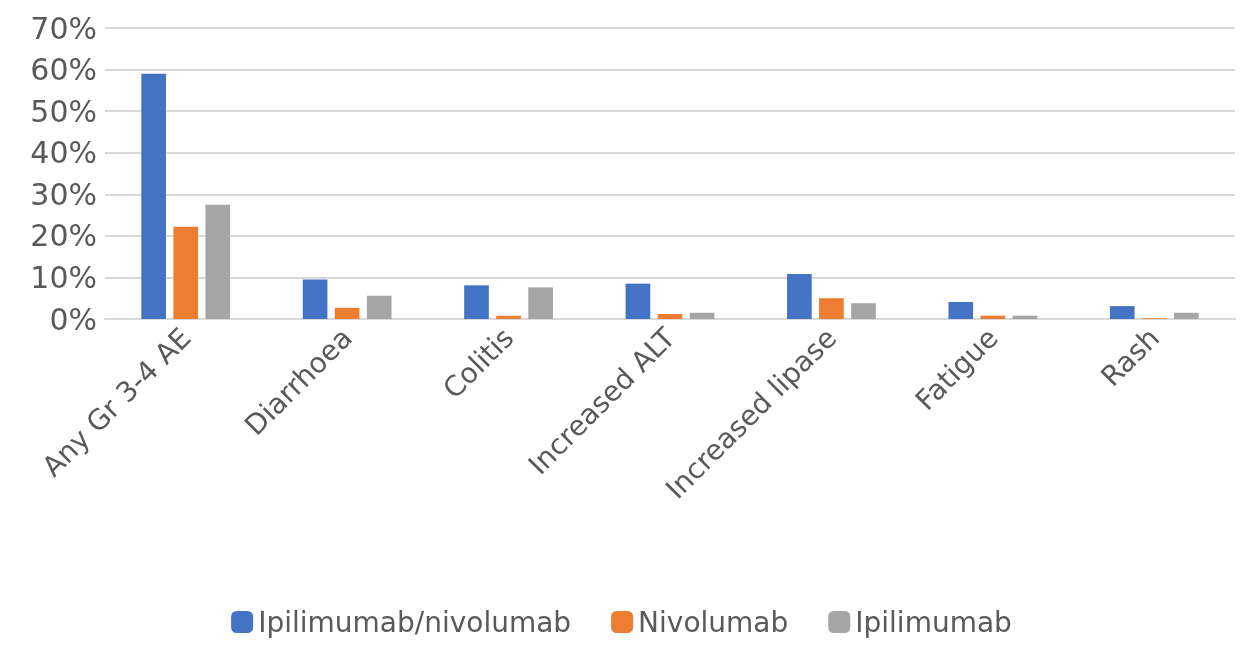  What do you see at coordinates (713, 622) in the screenshot?
I see `legend-label: Nivolumab` at bounding box center [713, 622].